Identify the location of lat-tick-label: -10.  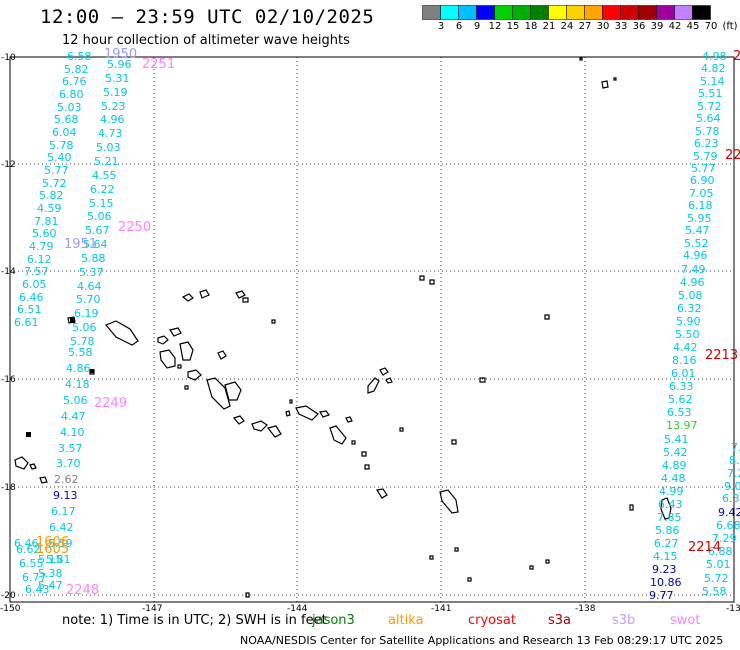
(8, 58).